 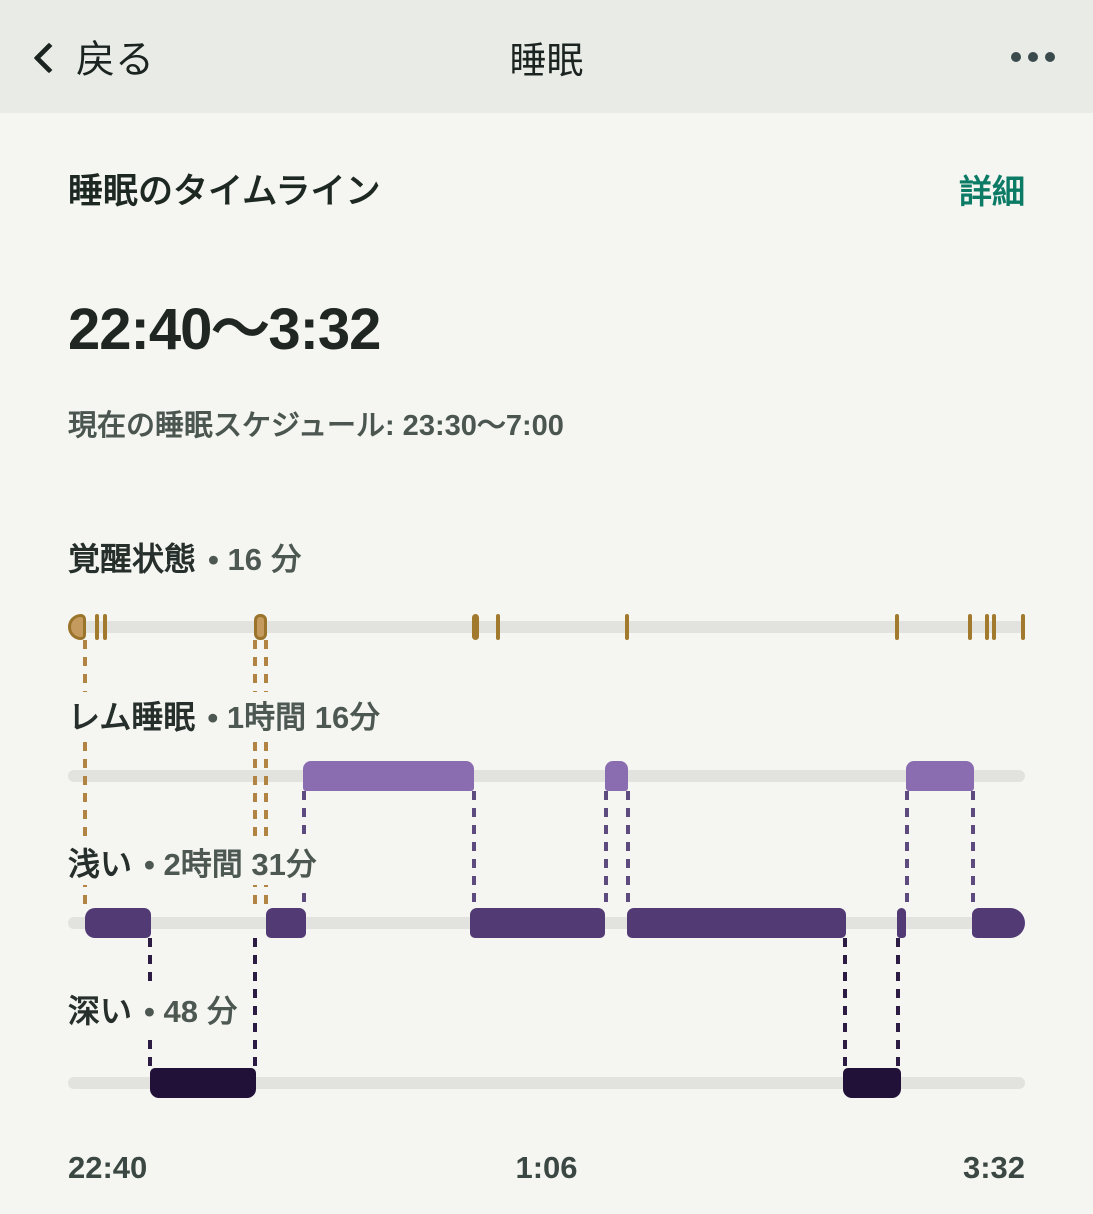 What do you see at coordinates (100, 1011) in the screenshot?
I see `deep-label-text: 深い` at bounding box center [100, 1011].